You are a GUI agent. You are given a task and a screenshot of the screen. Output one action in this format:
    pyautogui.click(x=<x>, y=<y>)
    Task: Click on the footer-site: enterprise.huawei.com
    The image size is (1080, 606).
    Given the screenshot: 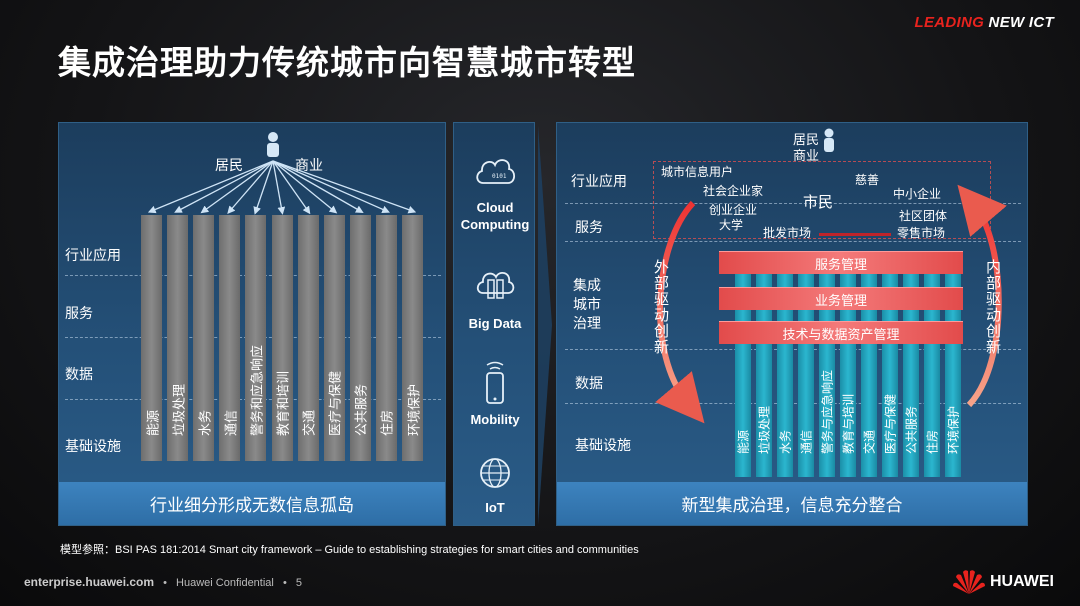 What is the action you would take?
    pyautogui.click(x=89, y=582)
    